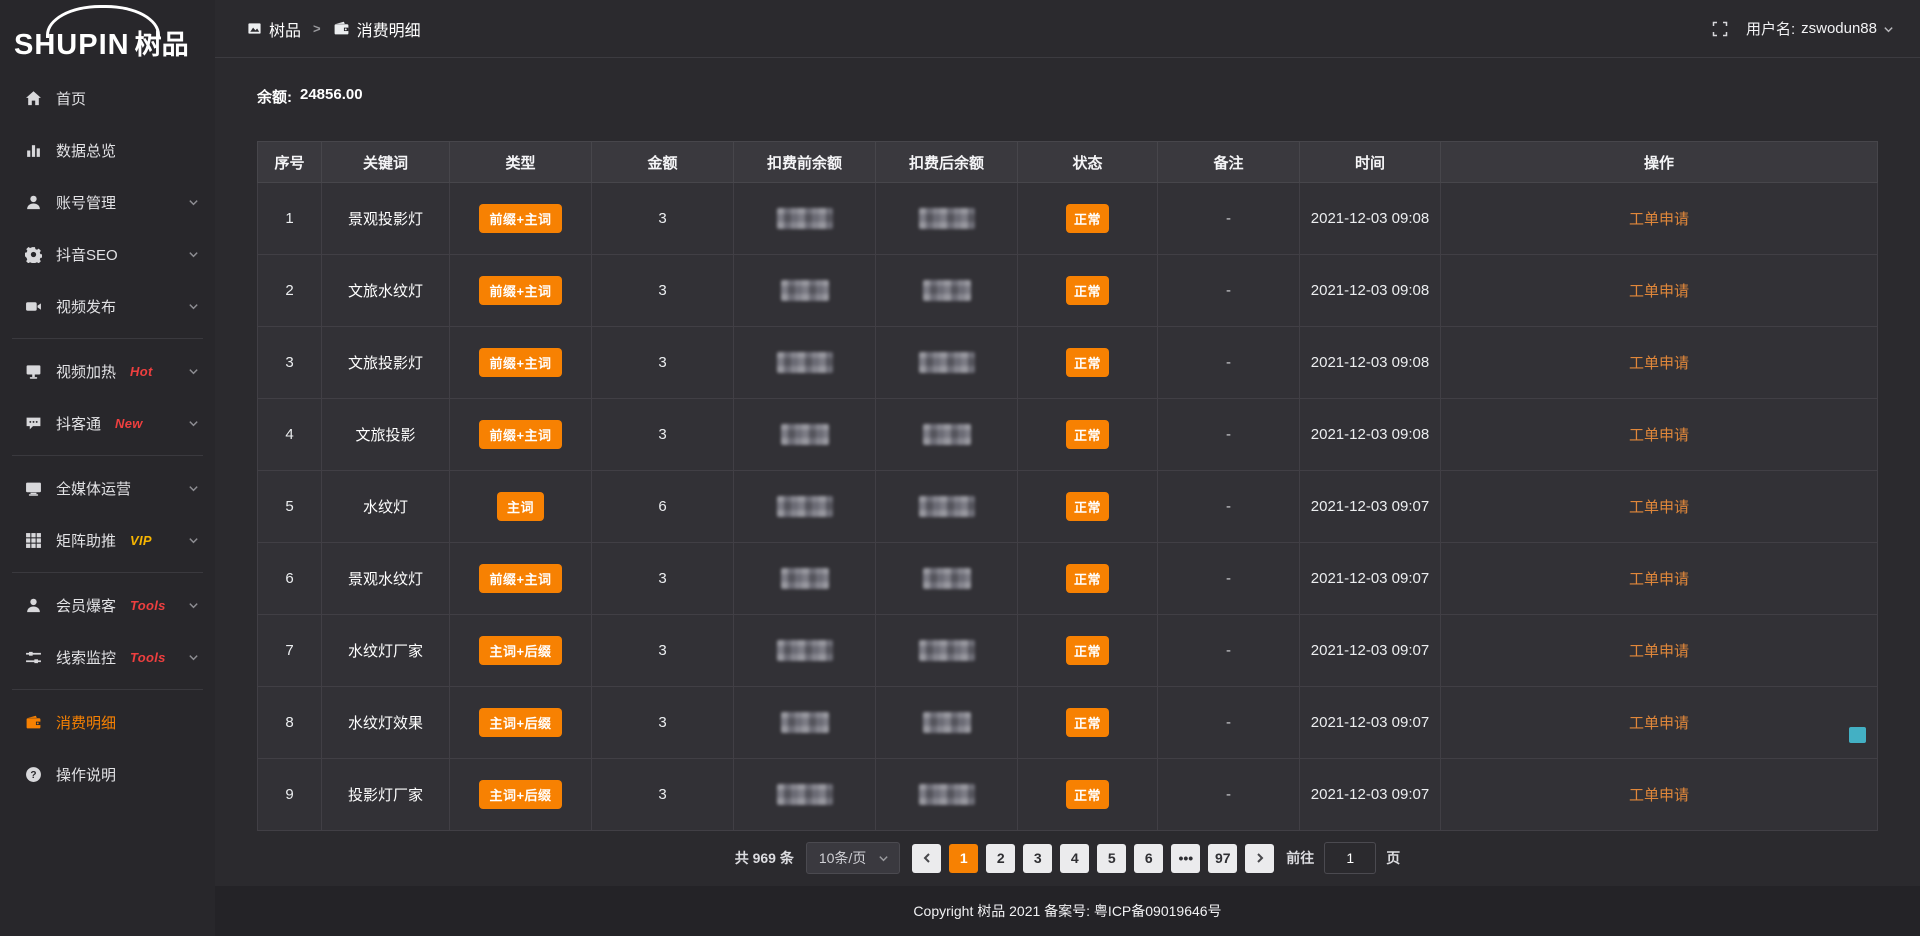  Describe the element at coordinates (1001, 858) in the screenshot. I see `page-button-2: 2` at that location.